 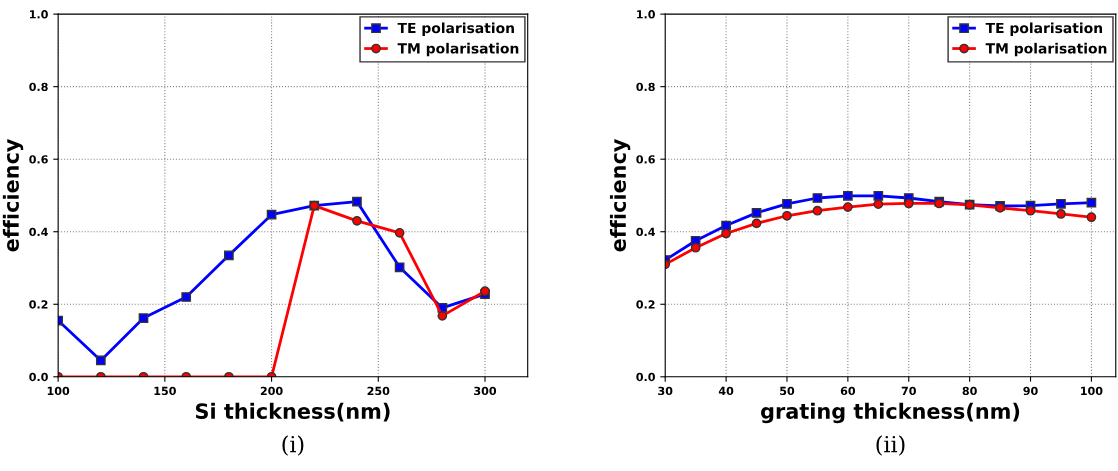 I want to click on x-axis-title: Si thickness(nm), so click(x=292, y=412).